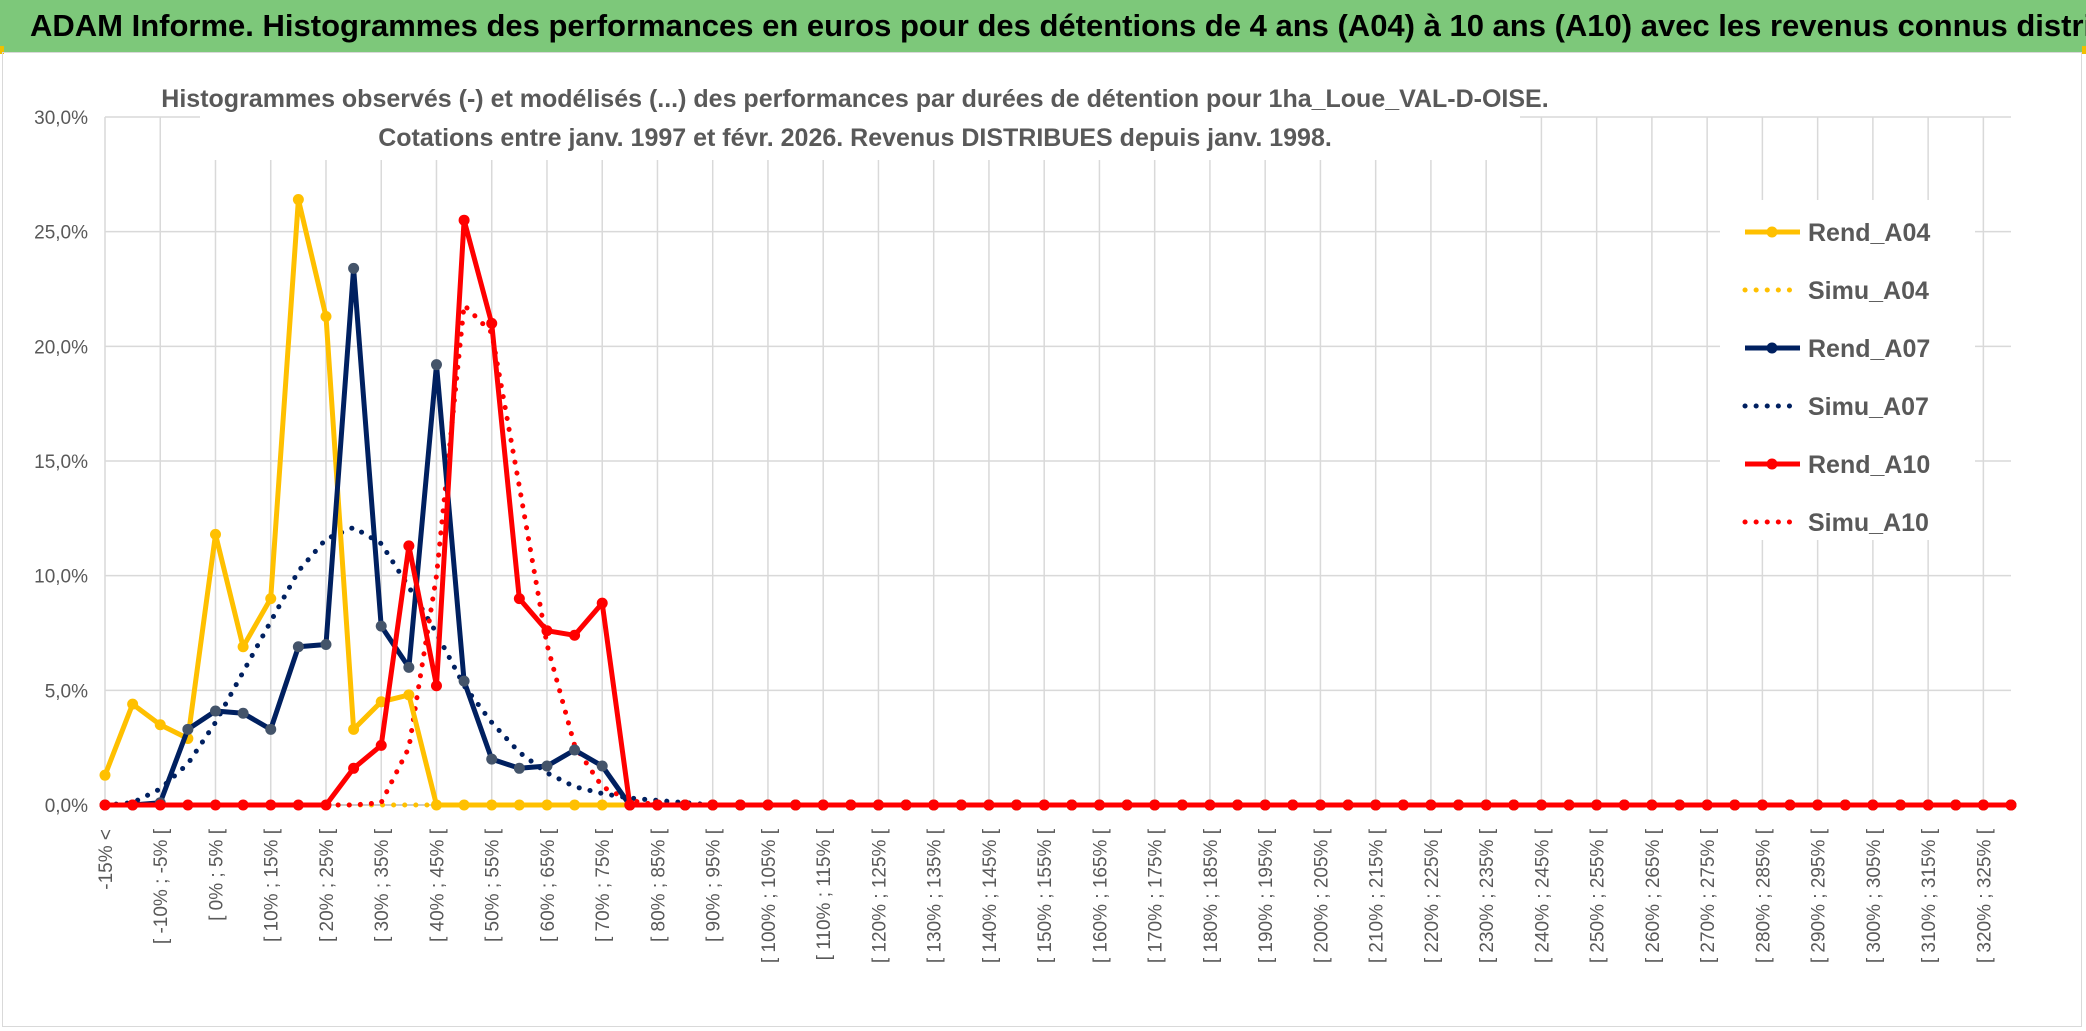 Image resolution: width=2086 pixels, height=1031 pixels. What do you see at coordinates (1869, 465) in the screenshot?
I see `legend-label: Rend_A10` at bounding box center [1869, 465].